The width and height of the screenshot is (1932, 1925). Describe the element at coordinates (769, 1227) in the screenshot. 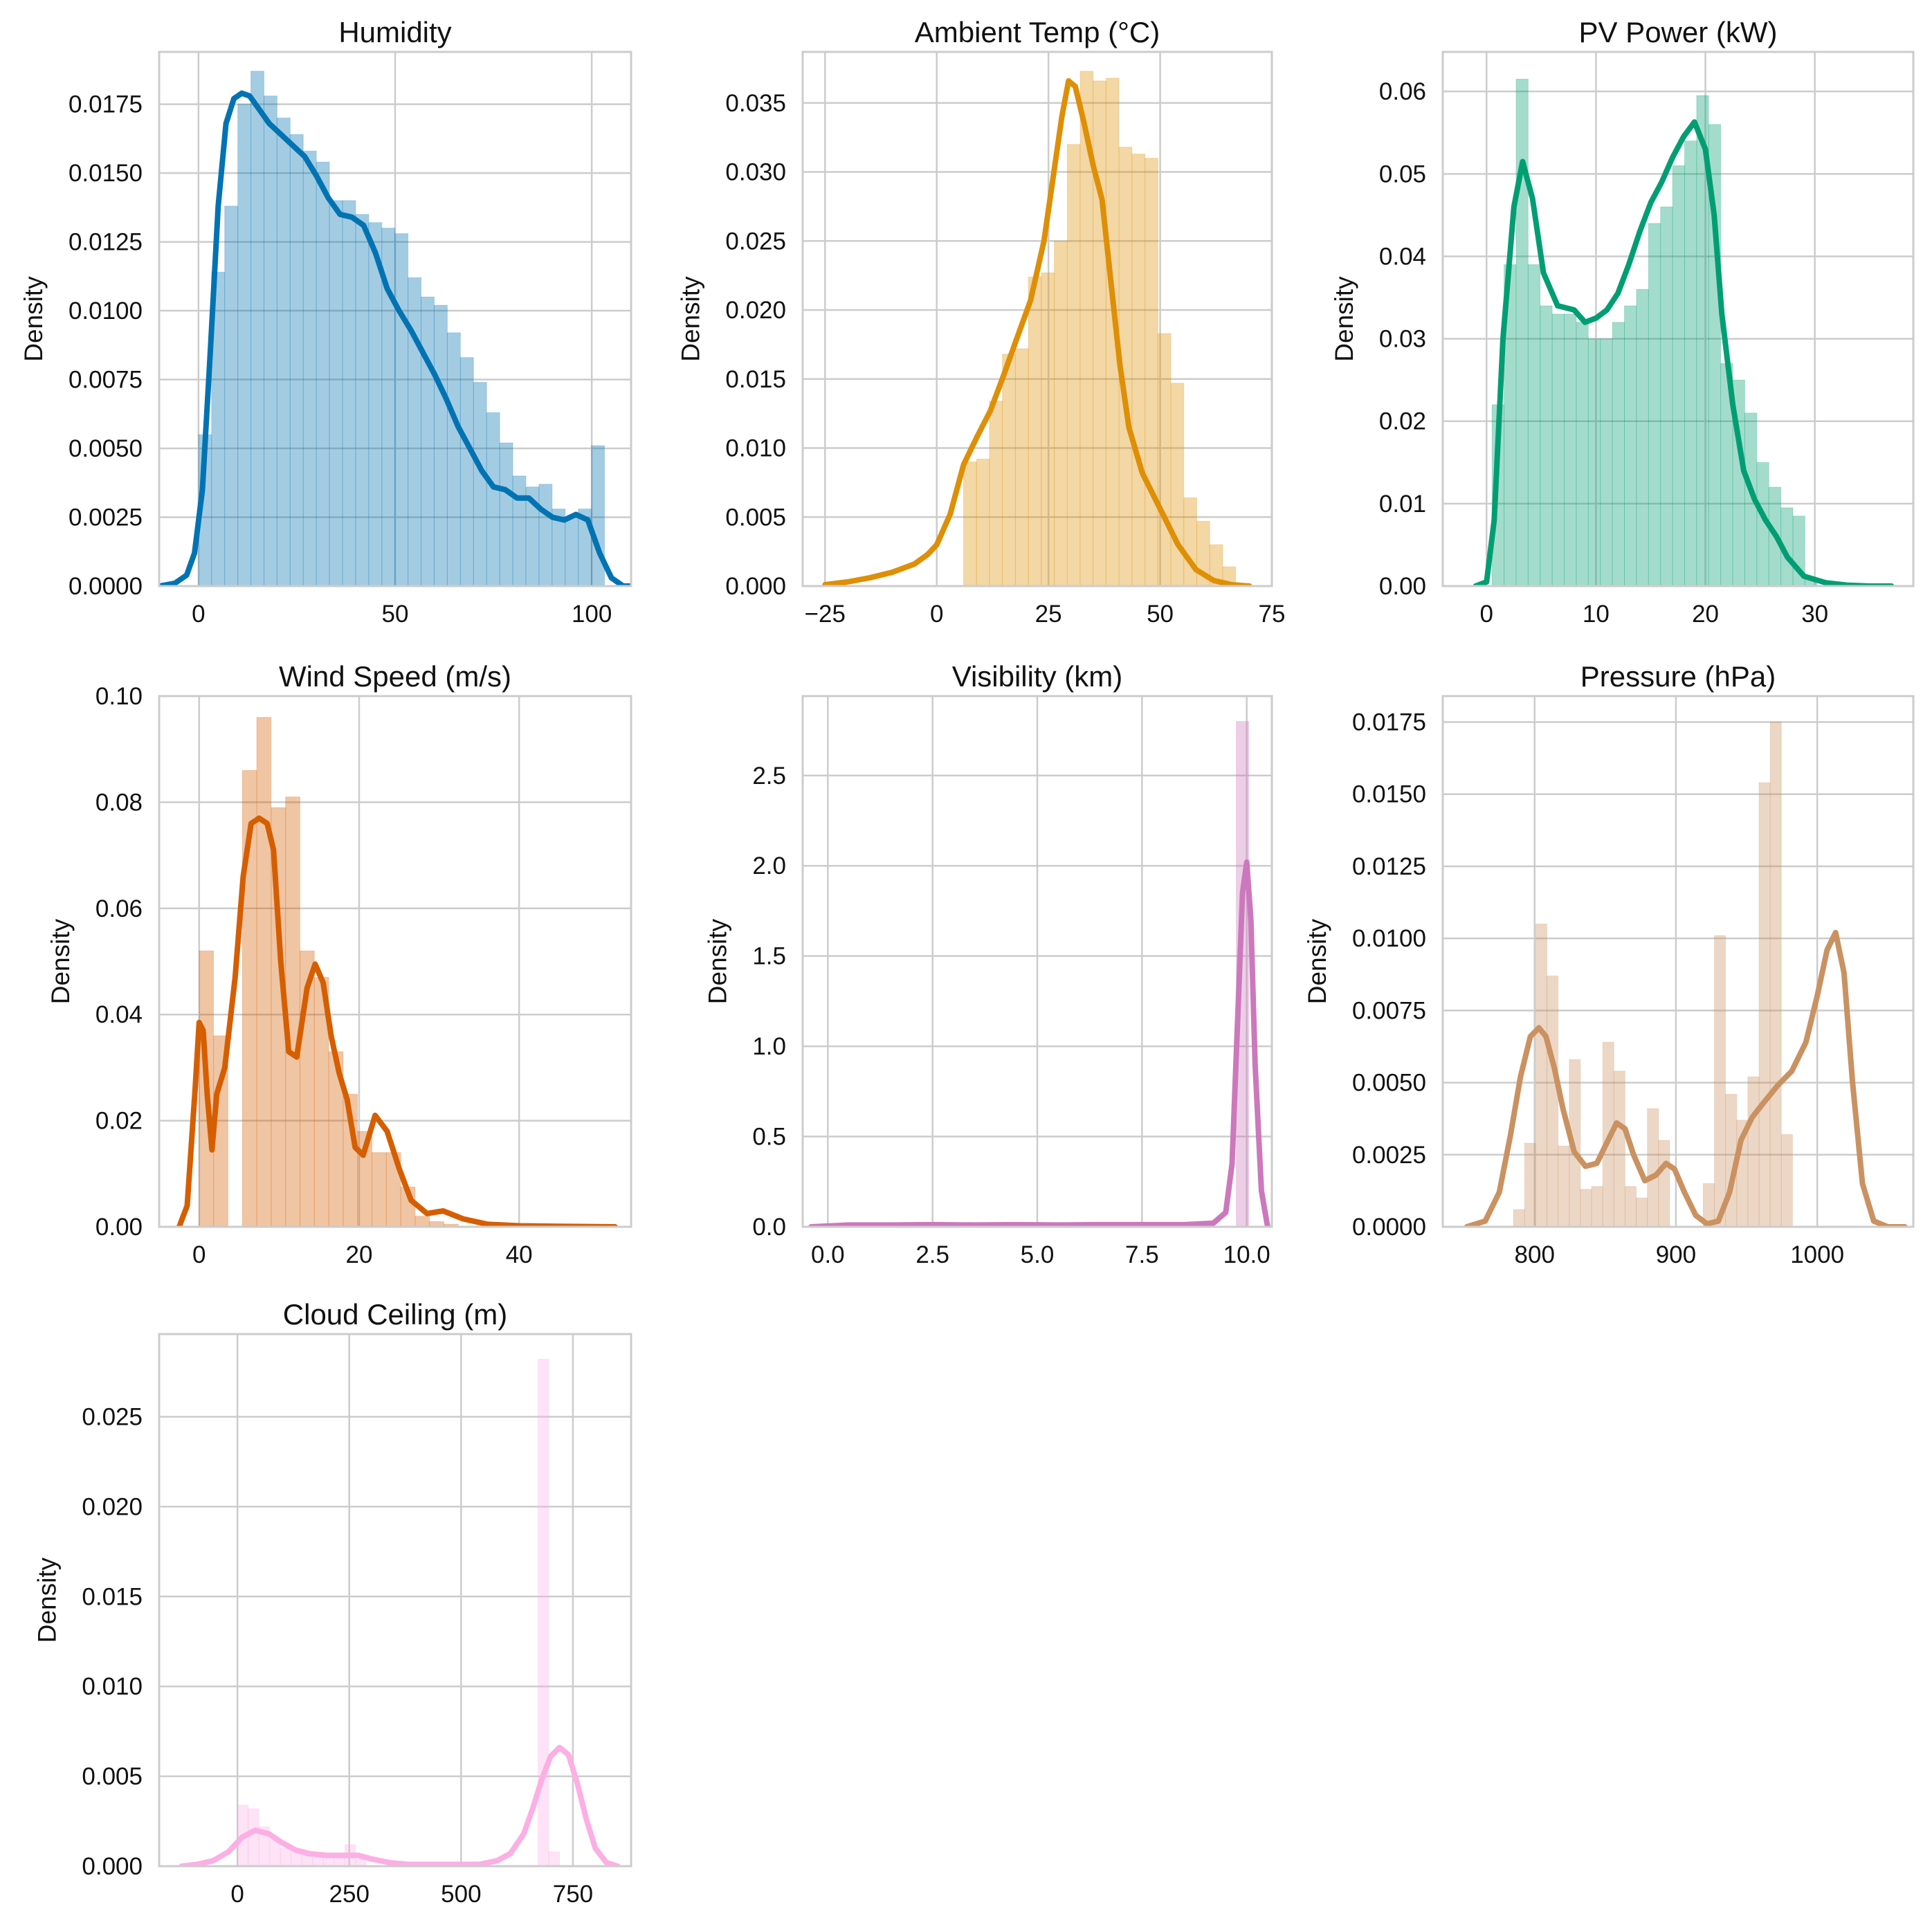

I see `y-tick-label: 0.0` at that location.